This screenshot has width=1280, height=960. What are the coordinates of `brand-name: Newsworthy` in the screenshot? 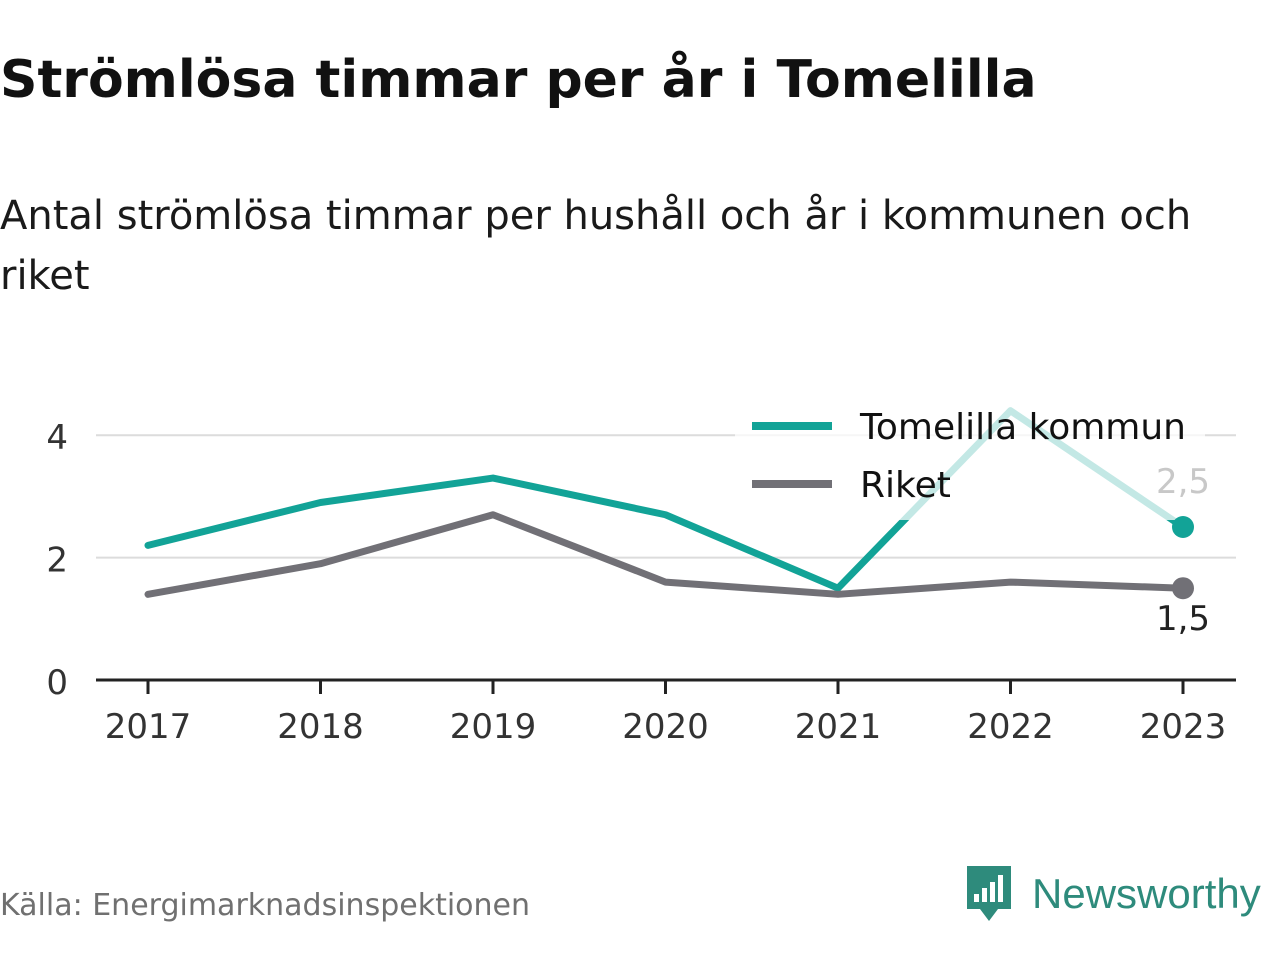 It's located at (1146, 893).